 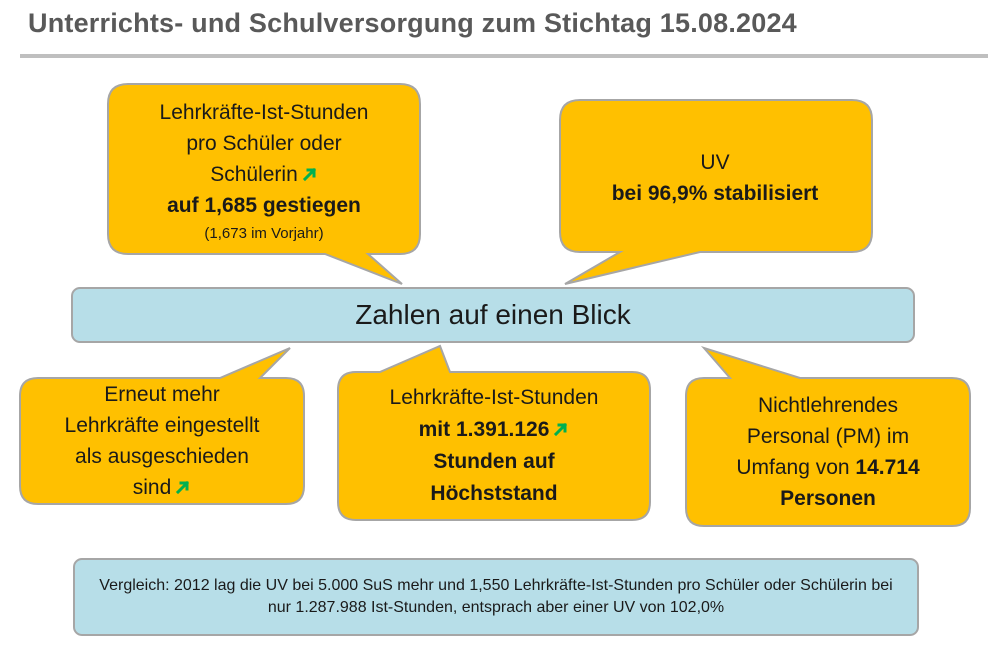 I want to click on callout-line-with-icon: sind, so click(x=162, y=487).